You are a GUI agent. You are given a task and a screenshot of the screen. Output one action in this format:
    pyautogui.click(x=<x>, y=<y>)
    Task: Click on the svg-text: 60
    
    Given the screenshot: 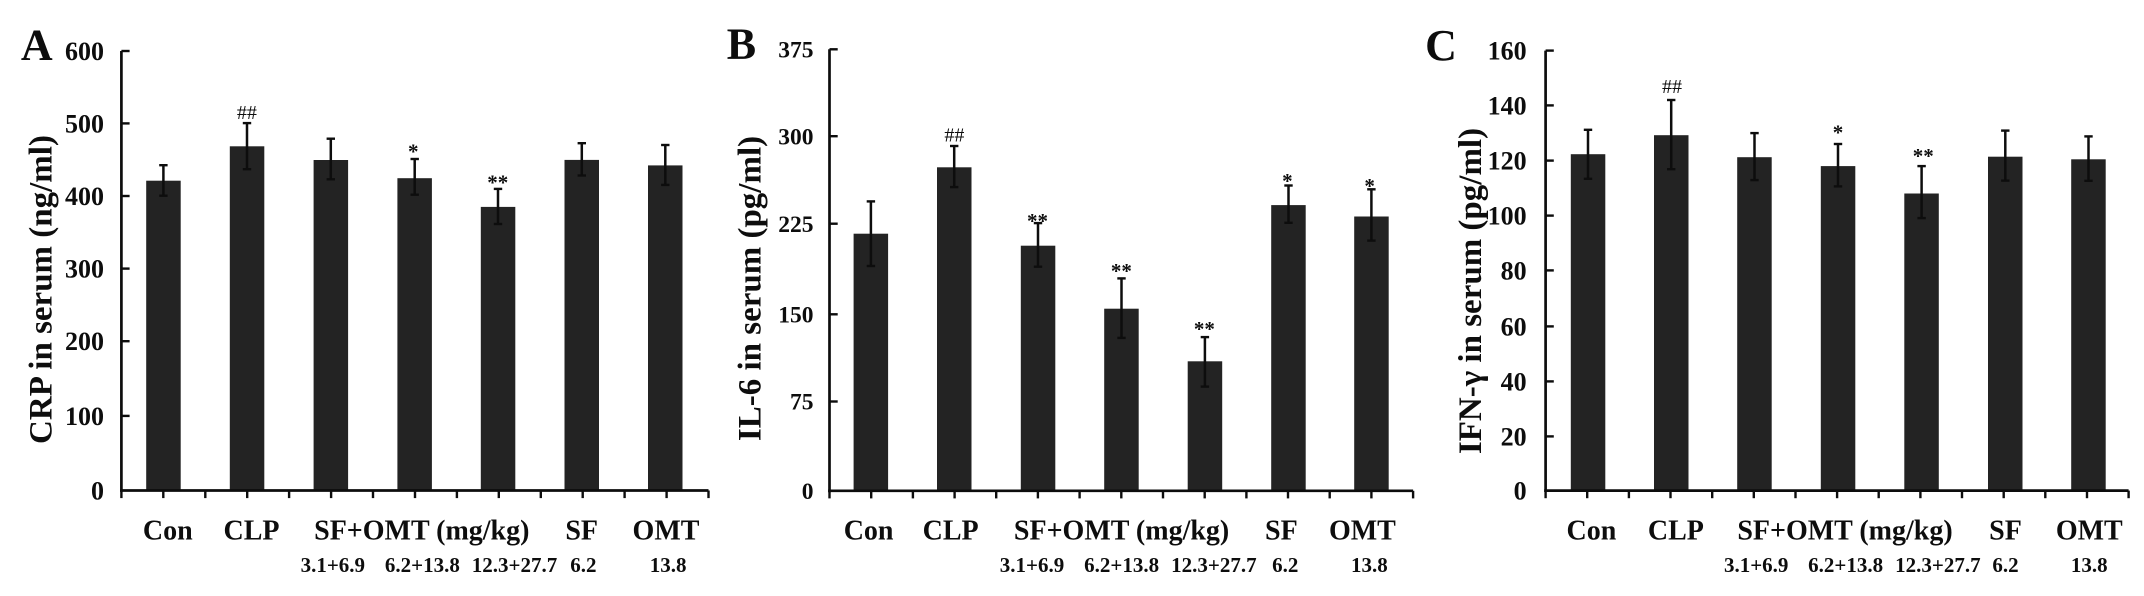 What is the action you would take?
    pyautogui.click(x=1514, y=326)
    